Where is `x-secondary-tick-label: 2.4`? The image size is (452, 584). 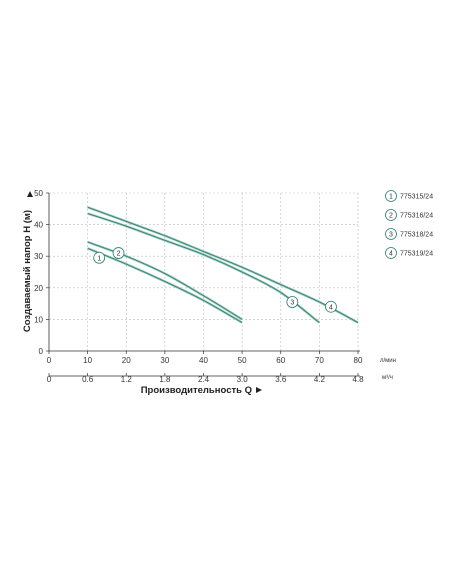
x-secondary-tick-label: 2.4 is located at coordinates (204, 379).